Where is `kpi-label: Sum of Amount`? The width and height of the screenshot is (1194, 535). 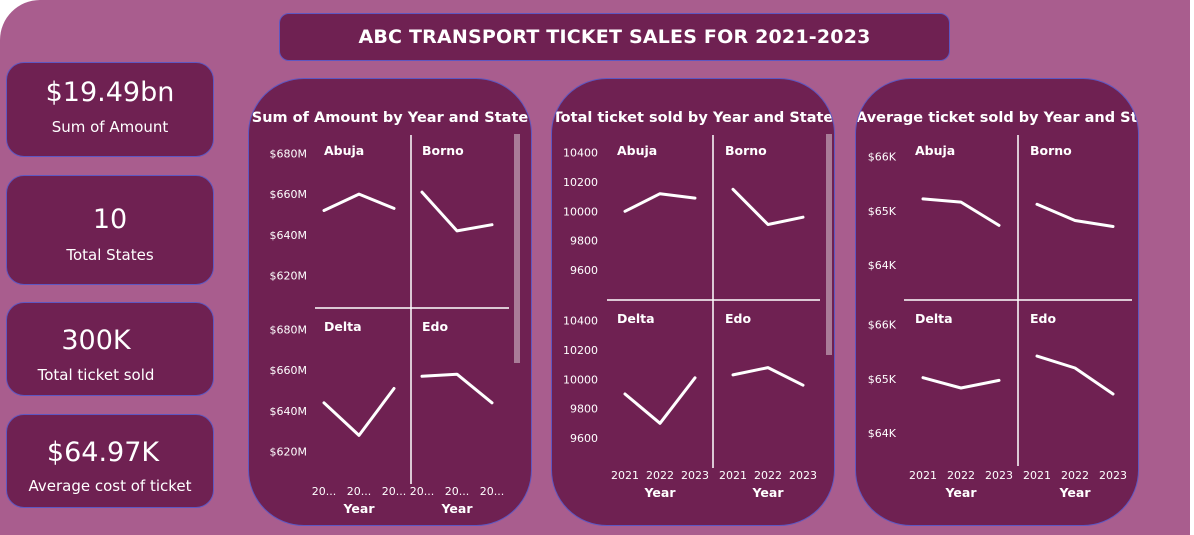
kpi-label: Sum of Amount is located at coordinates (110, 127).